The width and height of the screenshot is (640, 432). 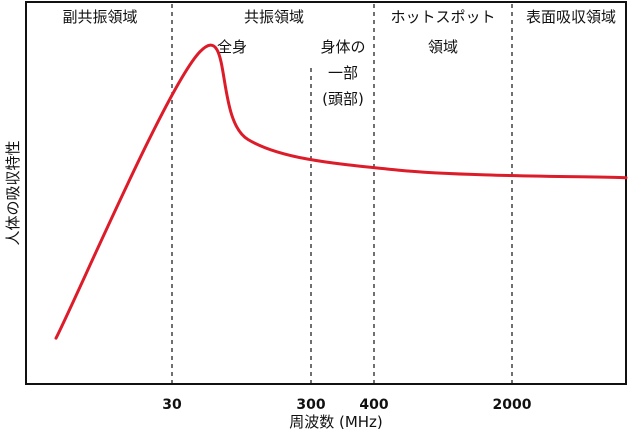 What do you see at coordinates (512, 405) in the screenshot?
I see `x-tick-2000: 2000` at bounding box center [512, 405].